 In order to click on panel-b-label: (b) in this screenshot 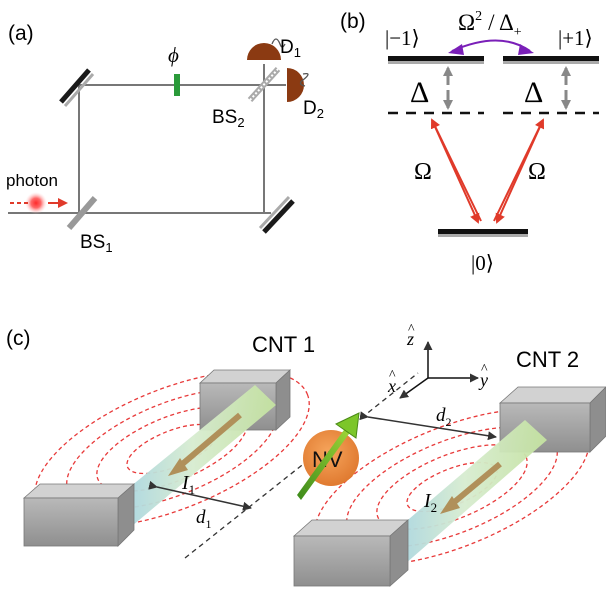, I will do `click(353, 21)`.